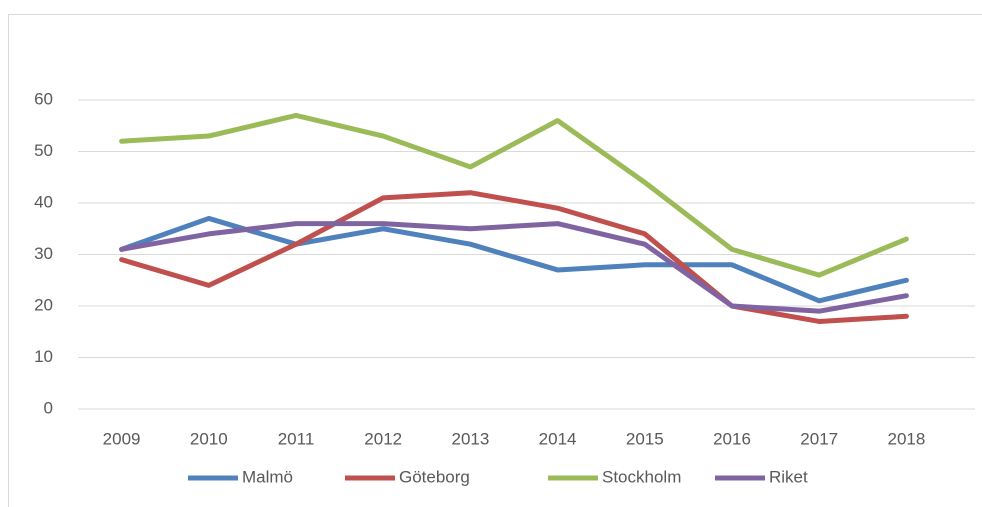 This screenshot has width=982, height=507. What do you see at coordinates (43, 201) in the screenshot?
I see `y-tick-label: 40` at bounding box center [43, 201].